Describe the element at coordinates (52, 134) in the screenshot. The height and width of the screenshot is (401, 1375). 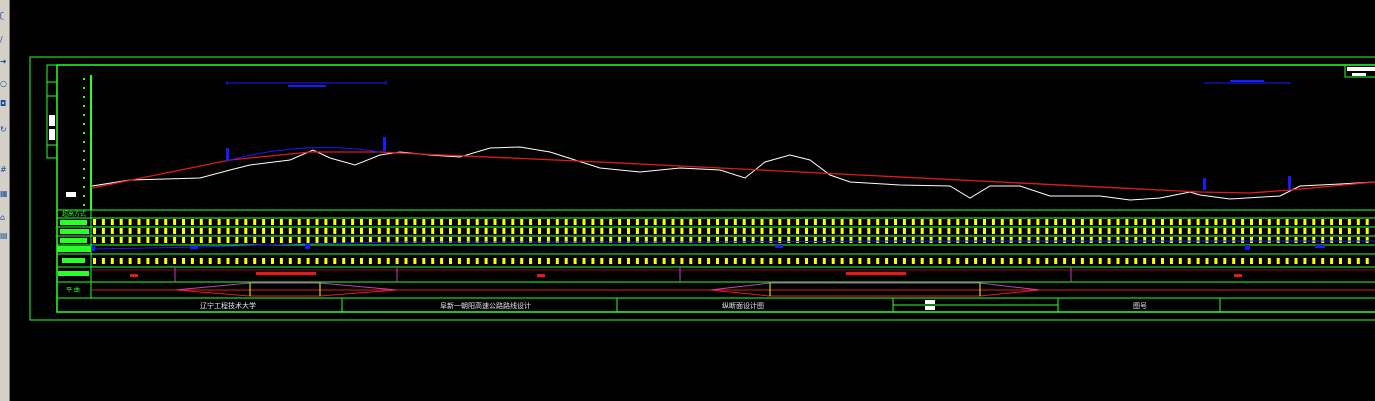
I see `scale-block` at that location.